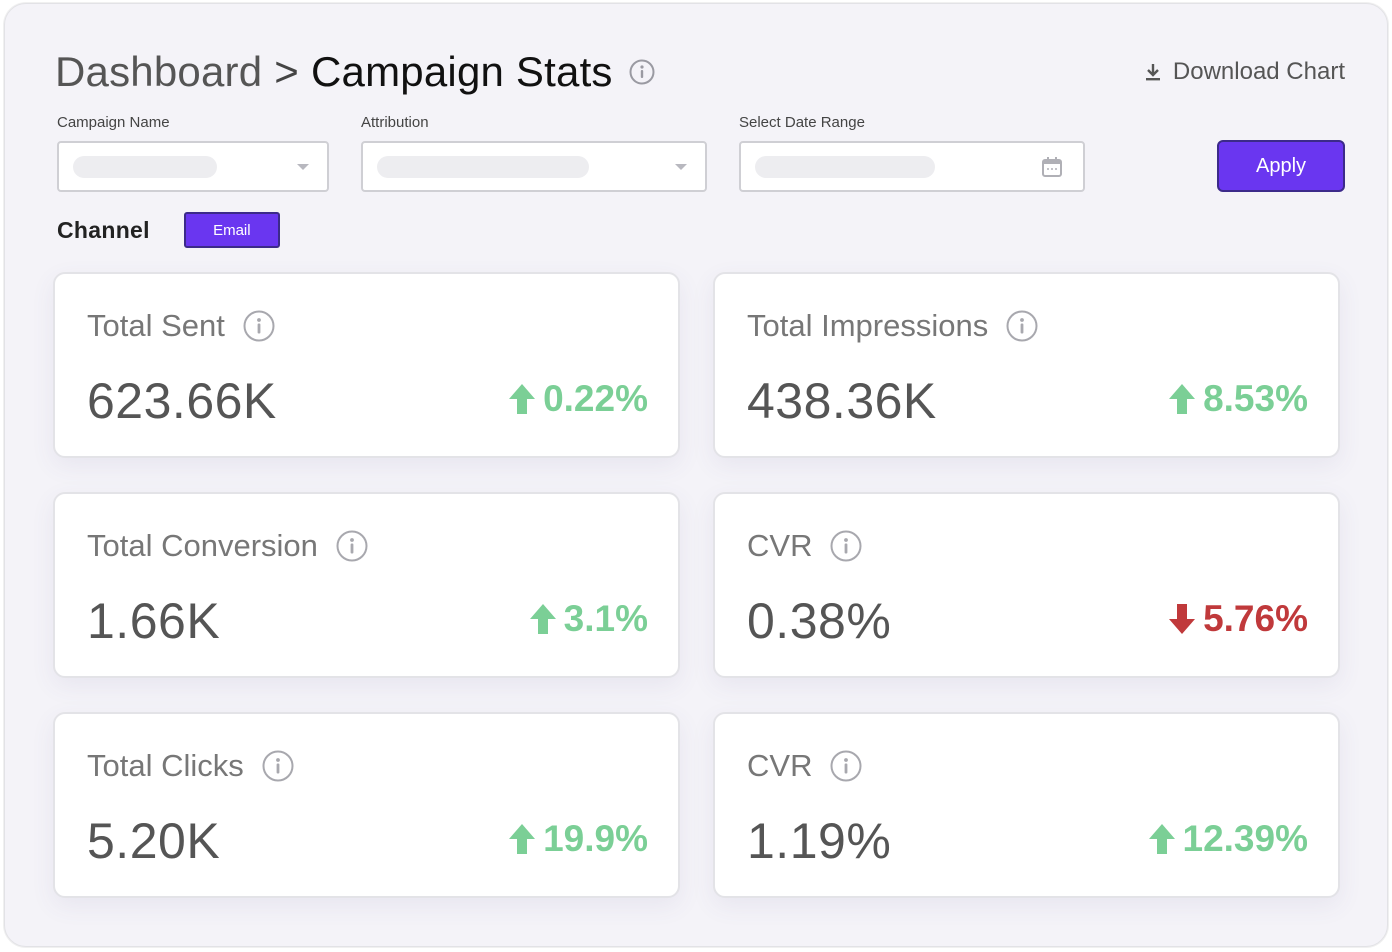 Image resolution: width=1392 pixels, height=952 pixels. What do you see at coordinates (113, 122) in the screenshot?
I see `campaign-name-label: Campaign Name` at bounding box center [113, 122].